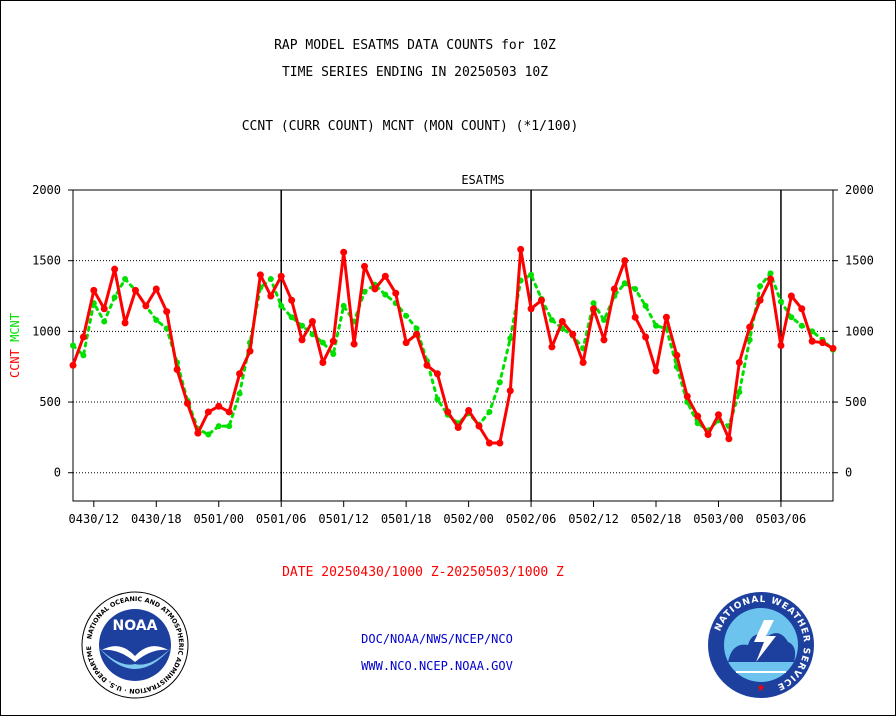 Image resolution: width=896 pixels, height=716 pixels. What do you see at coordinates (437, 639) in the screenshot?
I see `nco-link-doc: DOC/NOAA/NWS/NCEP/NCO` at bounding box center [437, 639].